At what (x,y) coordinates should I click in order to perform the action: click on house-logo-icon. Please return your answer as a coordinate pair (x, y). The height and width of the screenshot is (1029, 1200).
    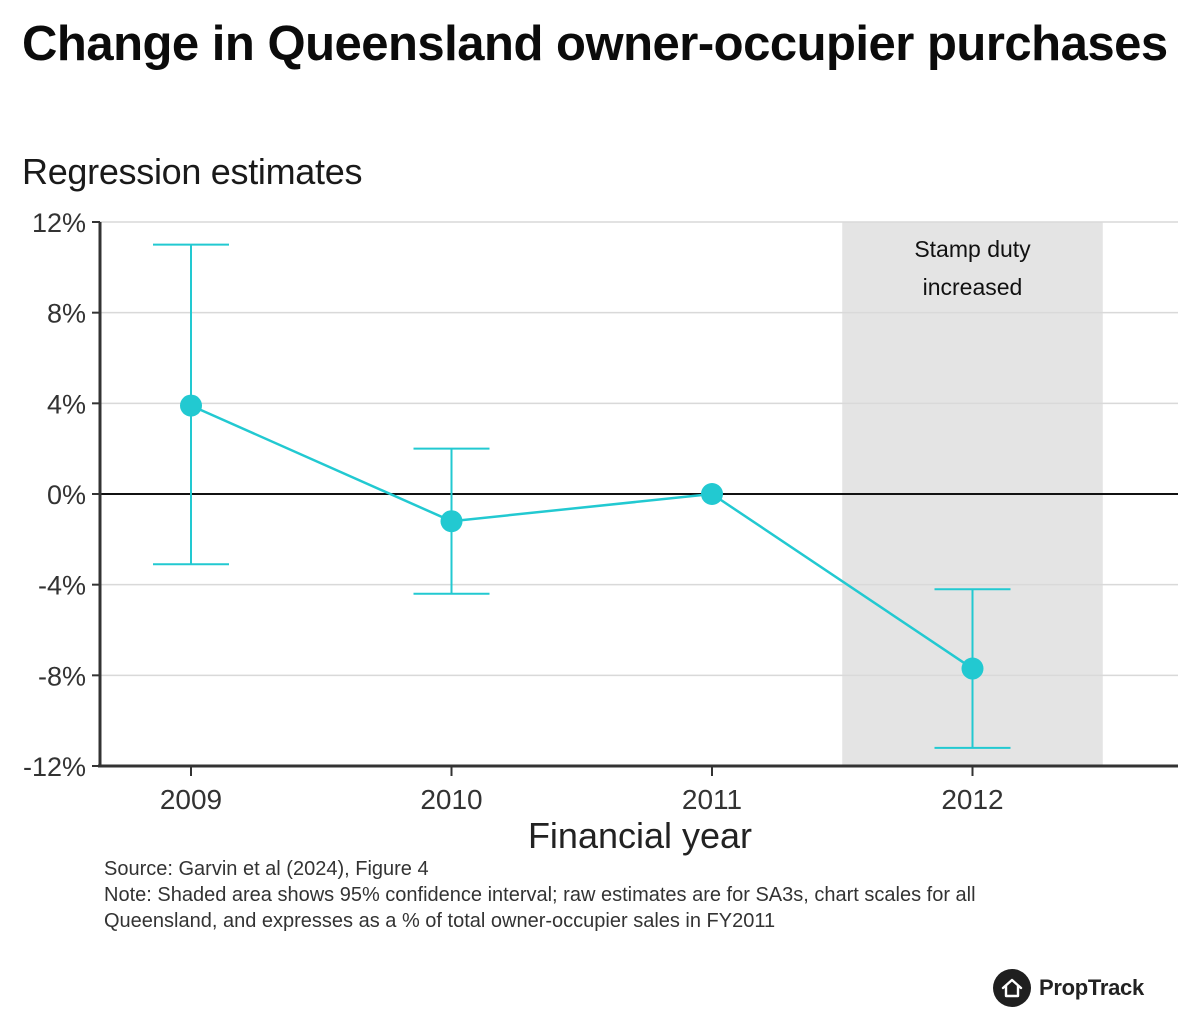
    Looking at the image, I should click on (1012, 988).